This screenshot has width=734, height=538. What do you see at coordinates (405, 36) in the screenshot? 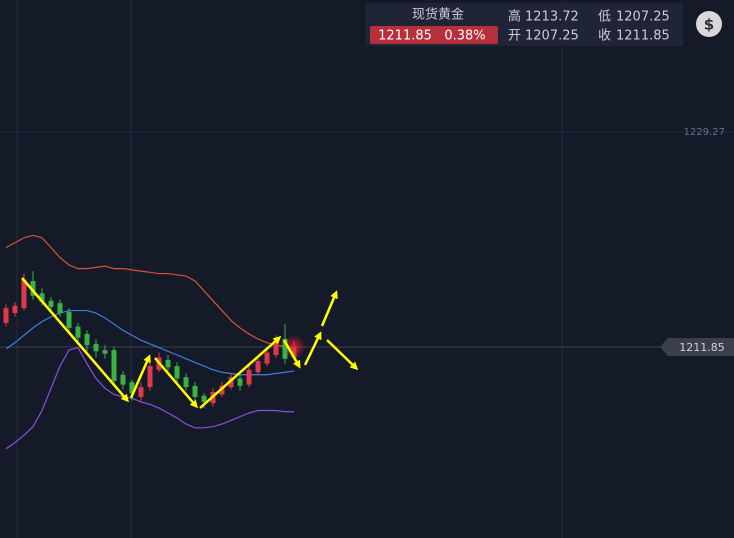
I see `price: 1211.85` at bounding box center [405, 36].